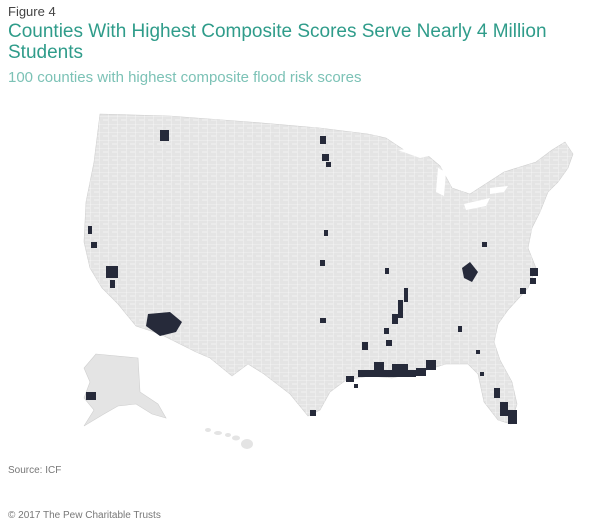  What do you see at coordinates (229, 438) in the screenshot?
I see `hawaii` at bounding box center [229, 438].